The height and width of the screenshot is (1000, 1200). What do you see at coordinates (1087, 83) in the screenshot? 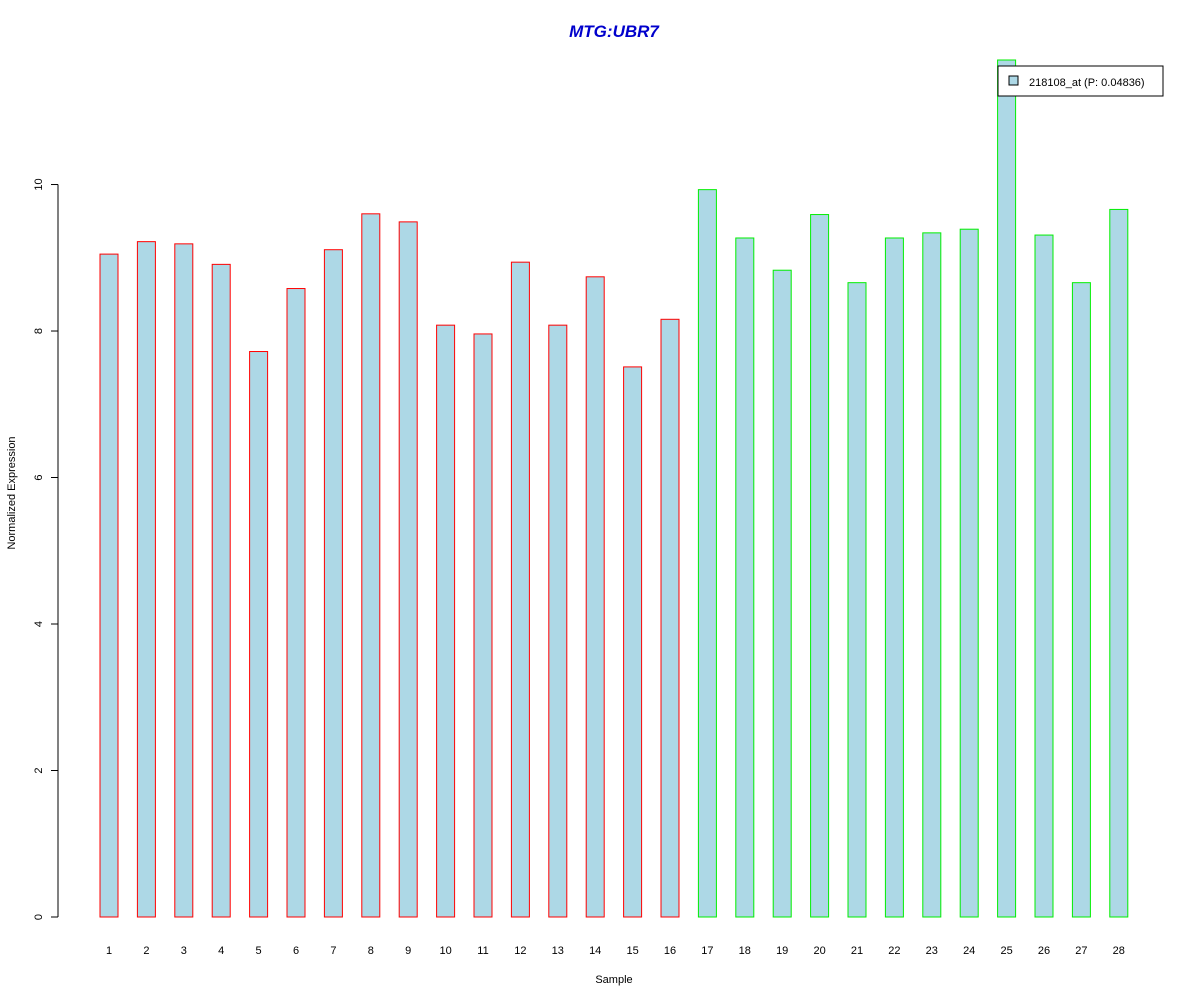
I see `legend-label: 218108_at (P: 0.04836)` at bounding box center [1087, 83].